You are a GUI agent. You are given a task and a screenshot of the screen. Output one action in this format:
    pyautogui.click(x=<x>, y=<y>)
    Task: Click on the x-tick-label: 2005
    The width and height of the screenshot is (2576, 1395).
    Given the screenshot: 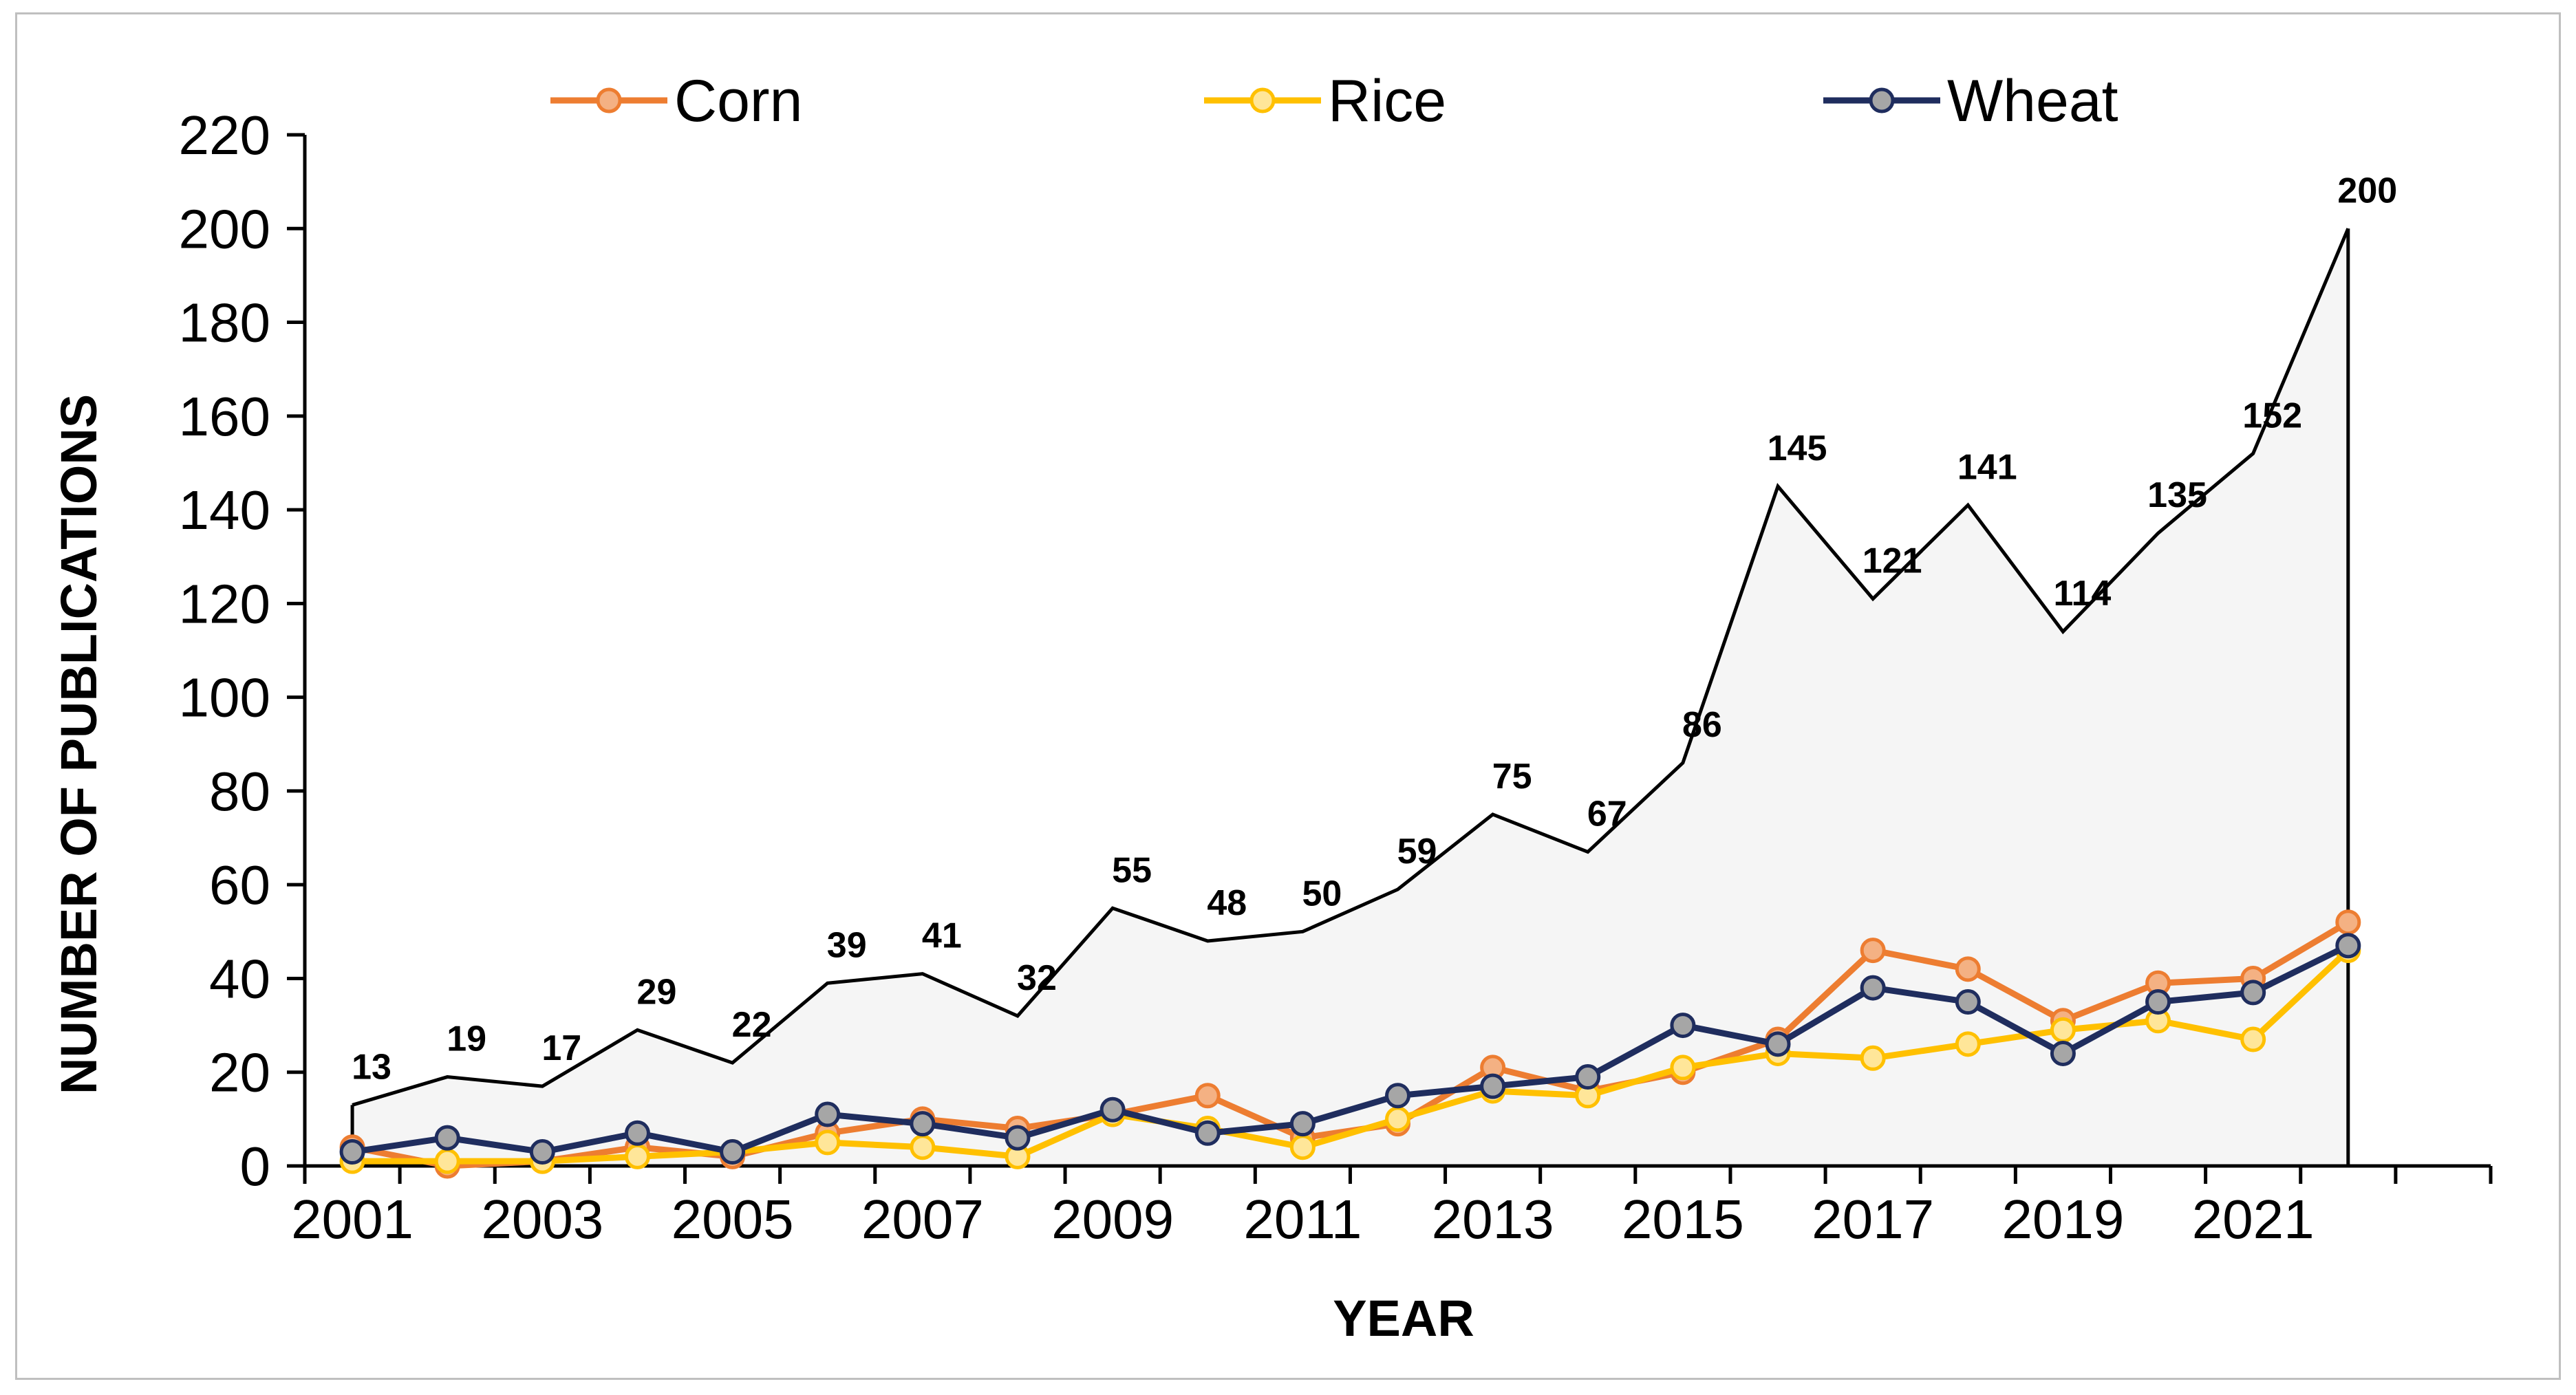 What is the action you would take?
    pyautogui.click(x=733, y=1219)
    